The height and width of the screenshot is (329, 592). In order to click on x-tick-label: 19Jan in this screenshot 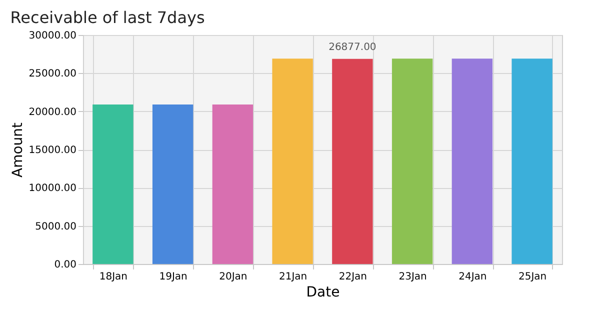, I will do `click(173, 277)`.